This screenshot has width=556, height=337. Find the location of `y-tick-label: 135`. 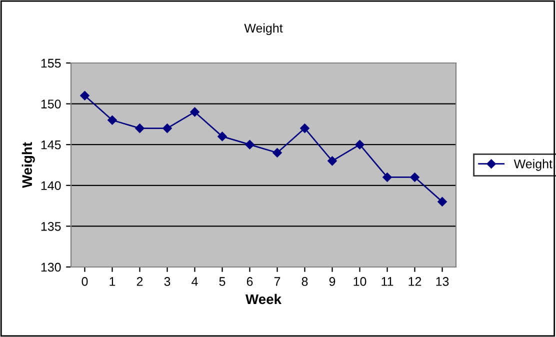

y-tick-label: 135 is located at coordinates (51, 226).